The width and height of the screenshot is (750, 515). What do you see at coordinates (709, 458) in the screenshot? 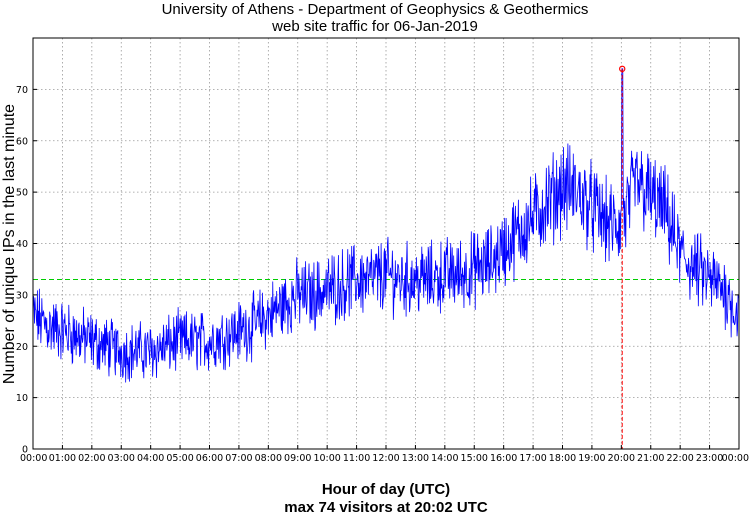
I see `x-tick-label: 23:00` at bounding box center [709, 458].